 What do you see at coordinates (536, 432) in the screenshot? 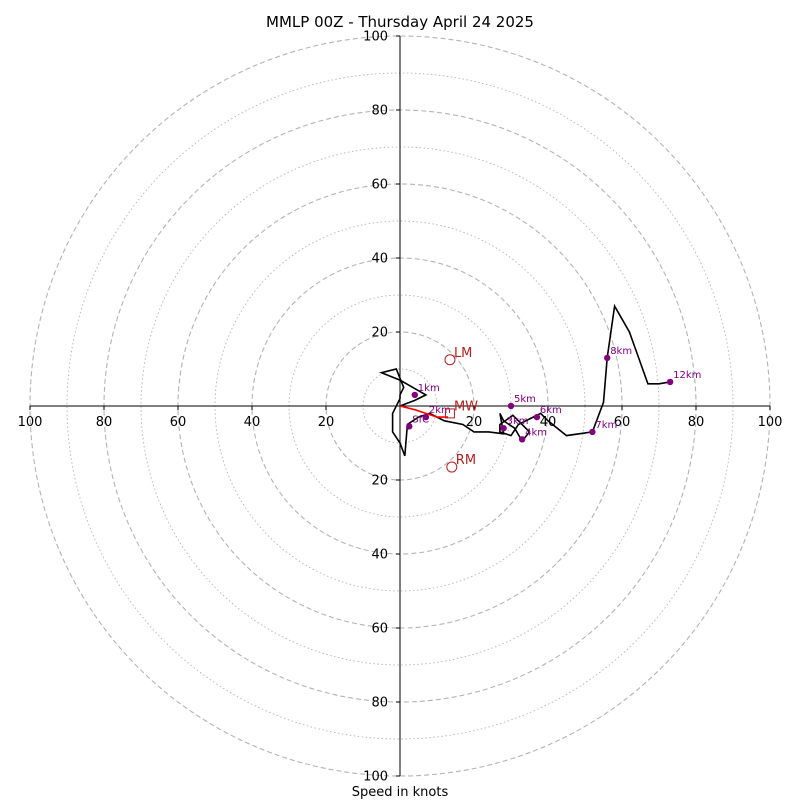
I see `height-point-label: 4km` at bounding box center [536, 432].